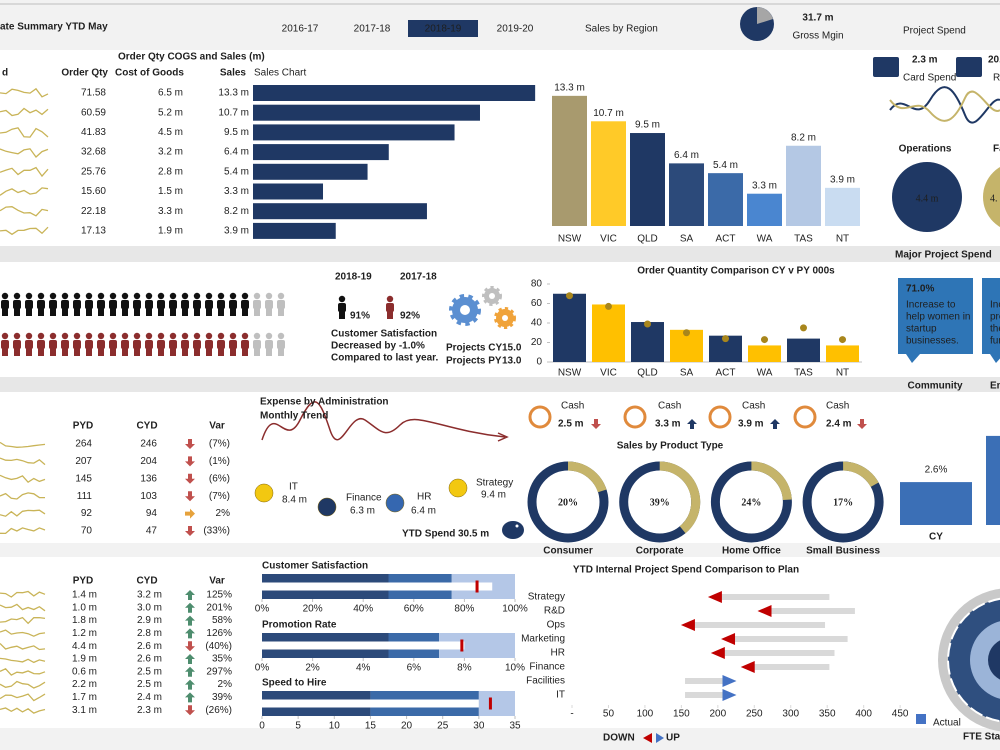  I want to click on year-tab, so click(443, 28).